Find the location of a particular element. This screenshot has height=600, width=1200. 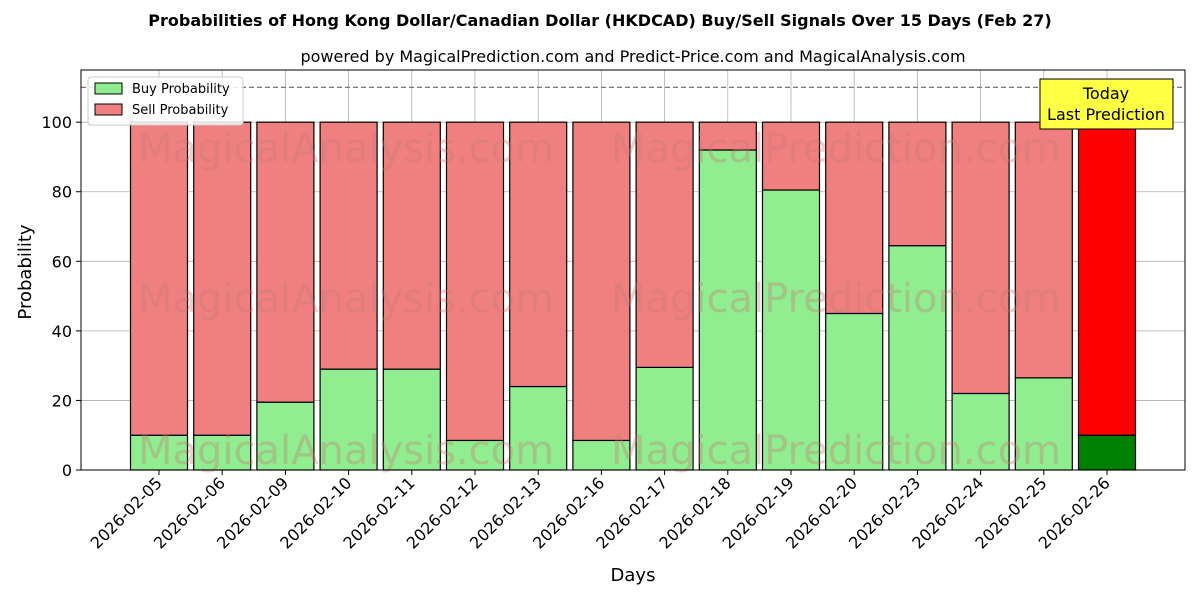

y-tick-label: 0 is located at coordinates (67, 470).